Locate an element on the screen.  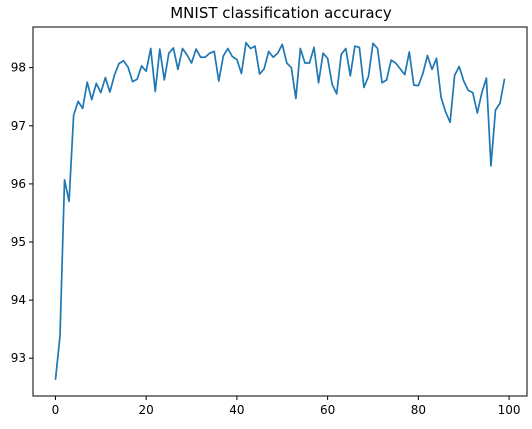
x-tick-label-60: 60 is located at coordinates (327, 410).